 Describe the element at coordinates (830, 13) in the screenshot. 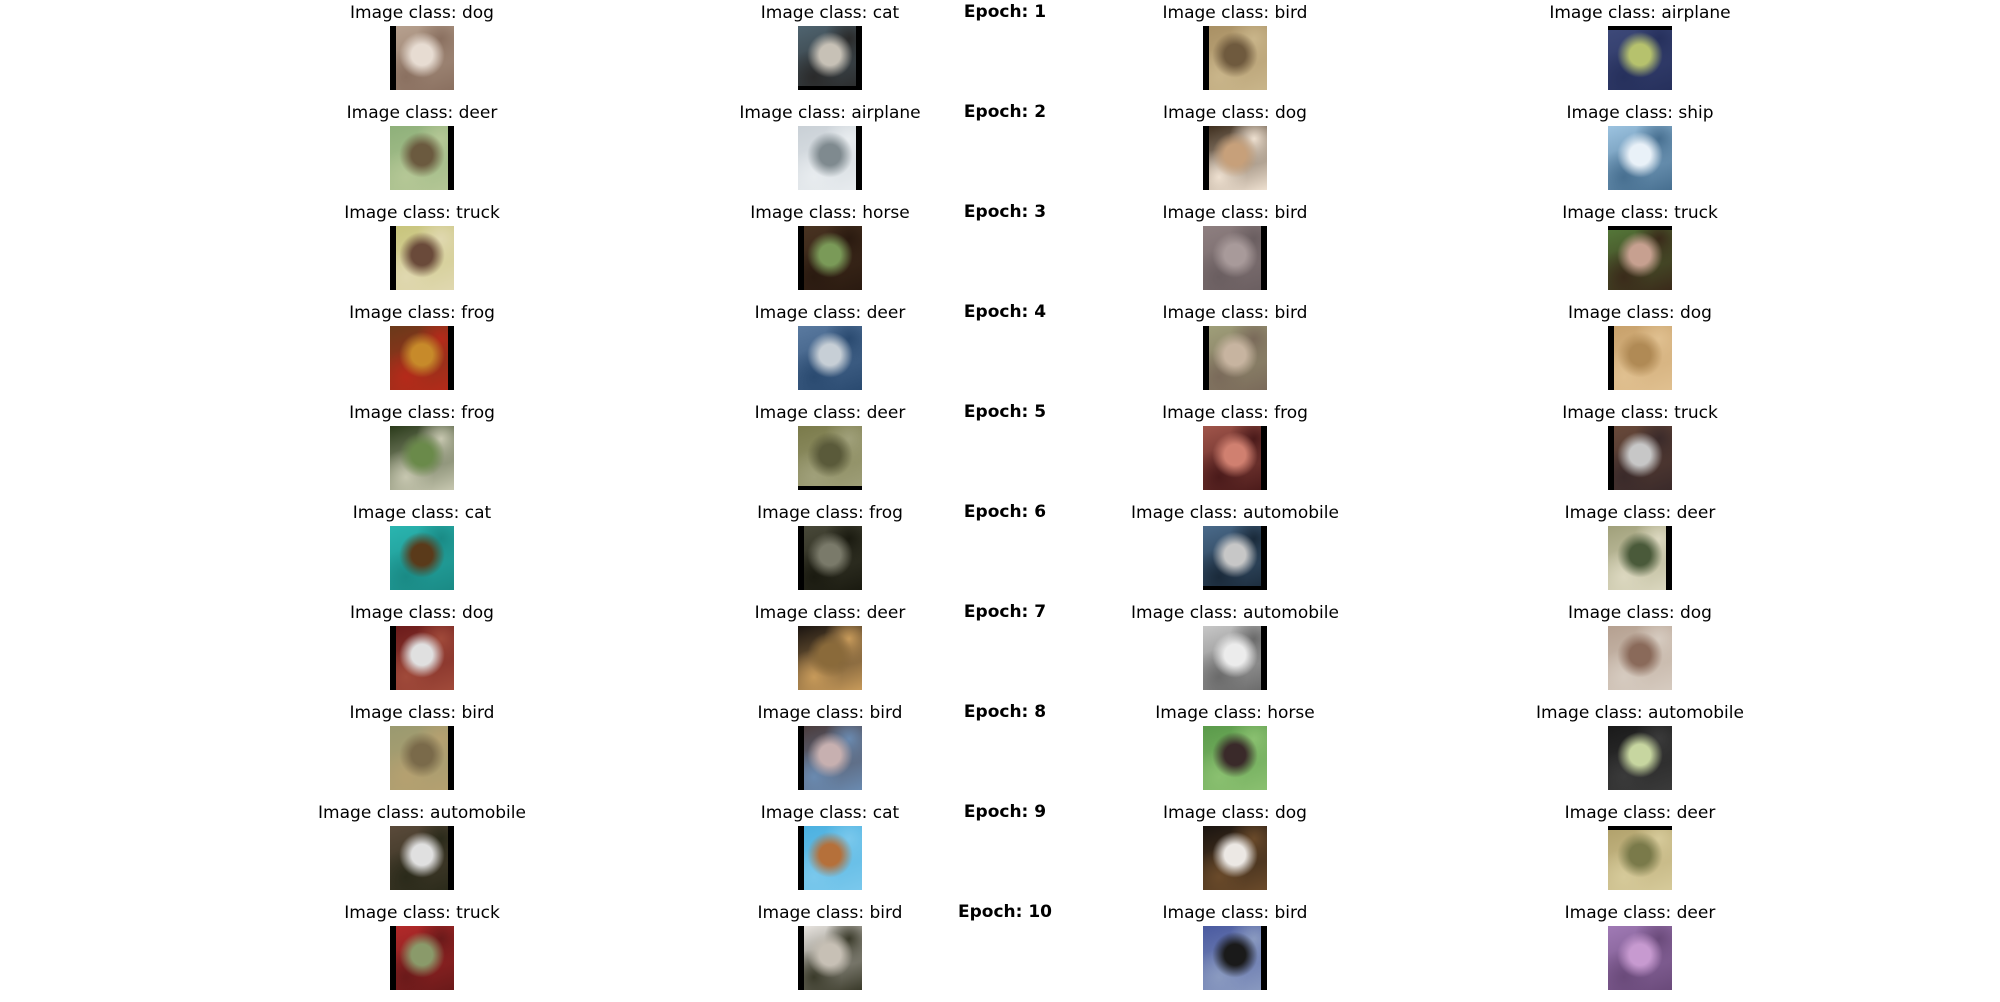

I see `image-class-caption: Image class: cat` at that location.